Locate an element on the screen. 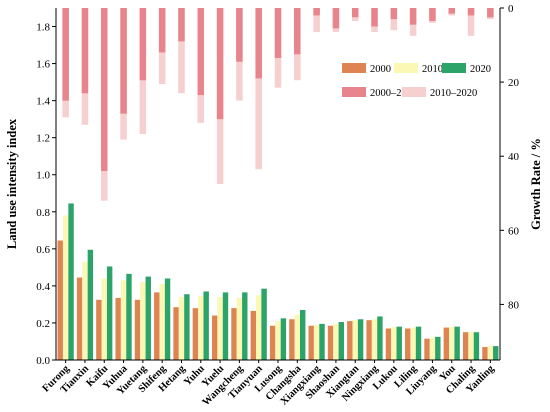 The image size is (550, 412). legend-label: 2000–2010 is located at coordinates (393, 93).